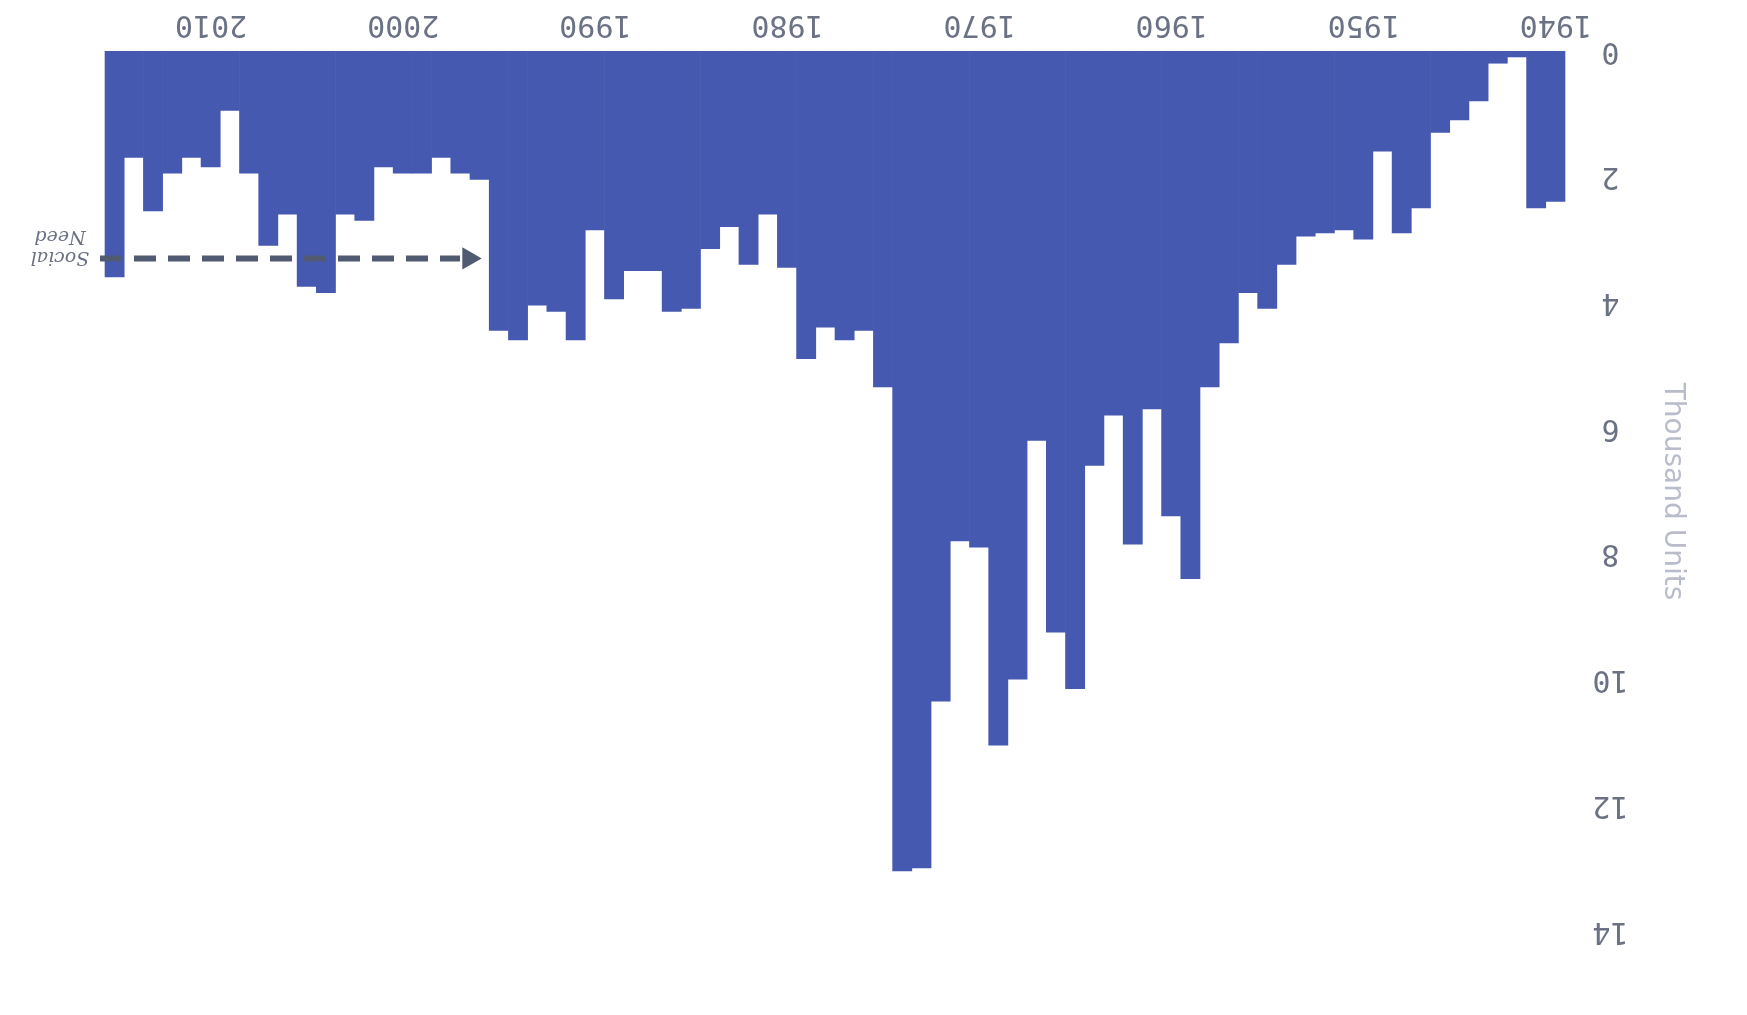 This screenshot has height=1015, width=1747. I want to click on y-tick-label: 10, so click(1610, 682).